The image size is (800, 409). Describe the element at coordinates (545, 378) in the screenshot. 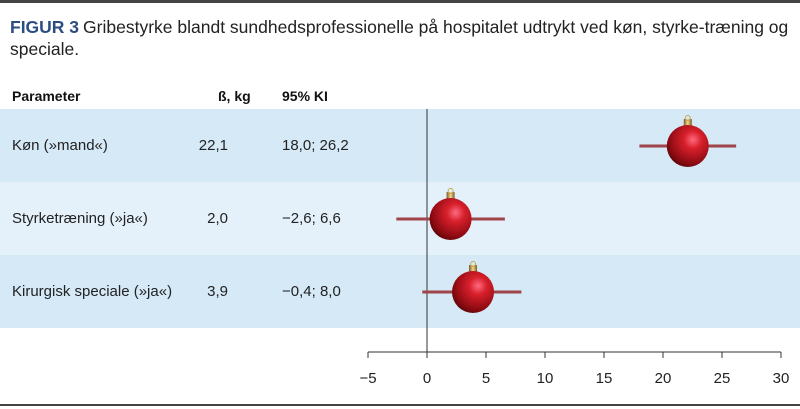

I see `x-tick-label: 10` at that location.